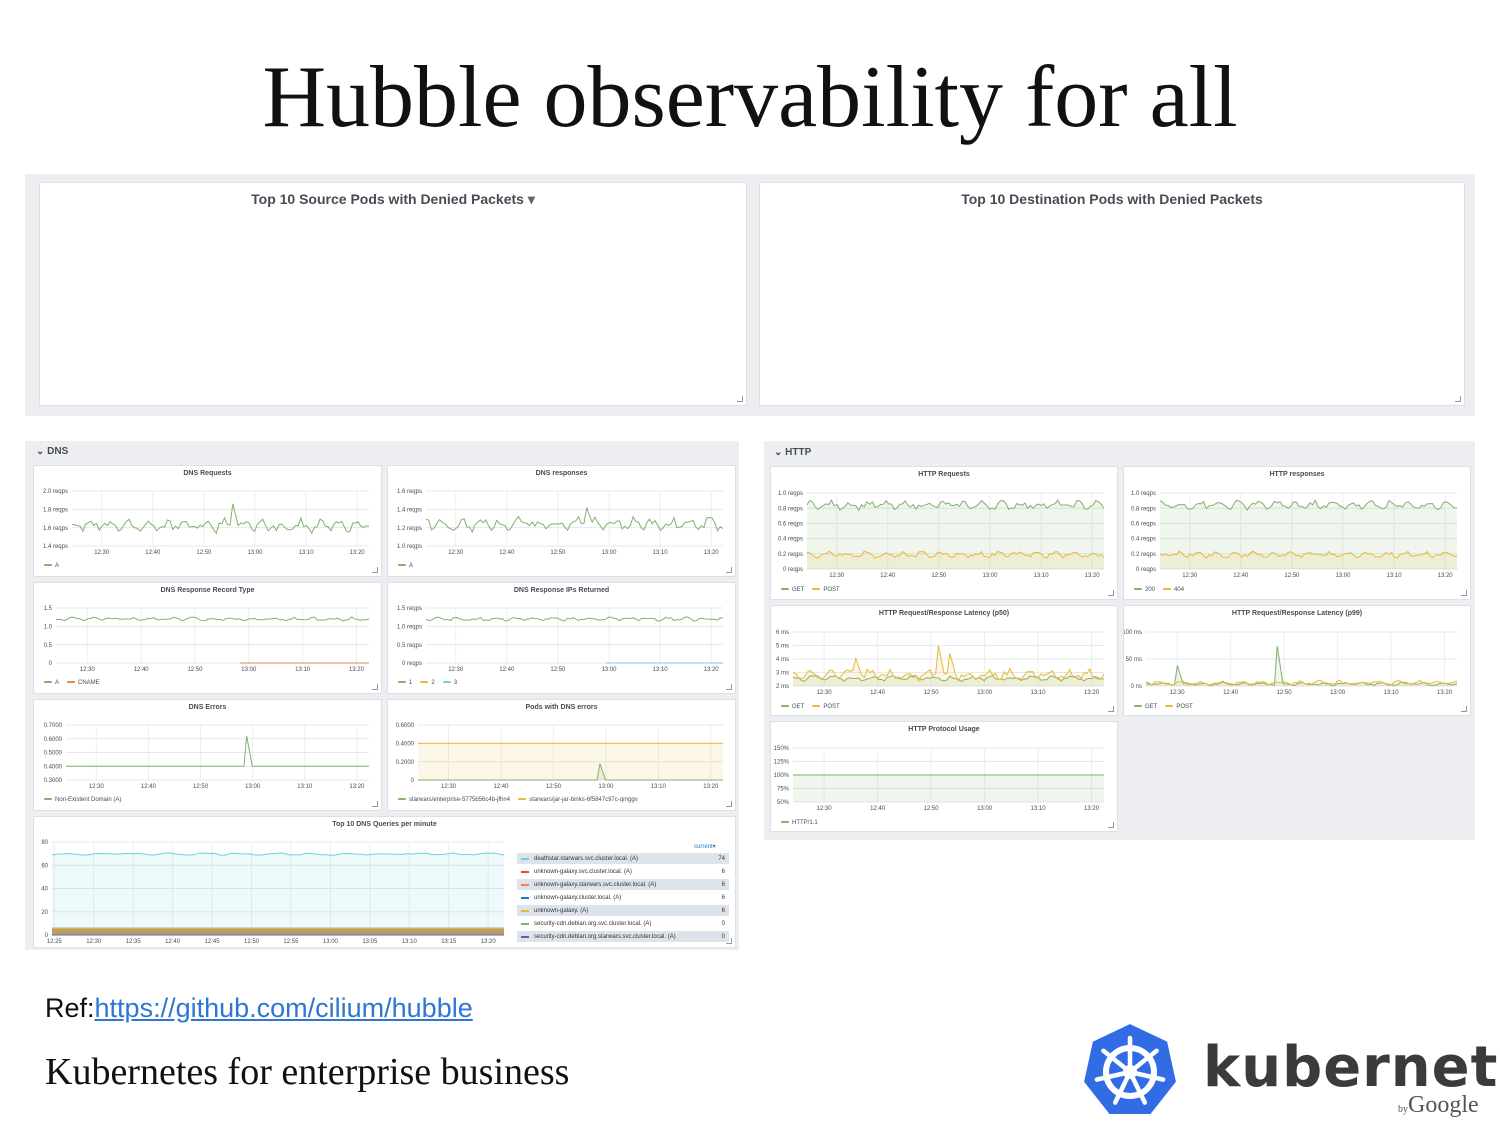  What do you see at coordinates (48, 627) in the screenshot?
I see `y-tick-label: 1.0` at bounding box center [48, 627].